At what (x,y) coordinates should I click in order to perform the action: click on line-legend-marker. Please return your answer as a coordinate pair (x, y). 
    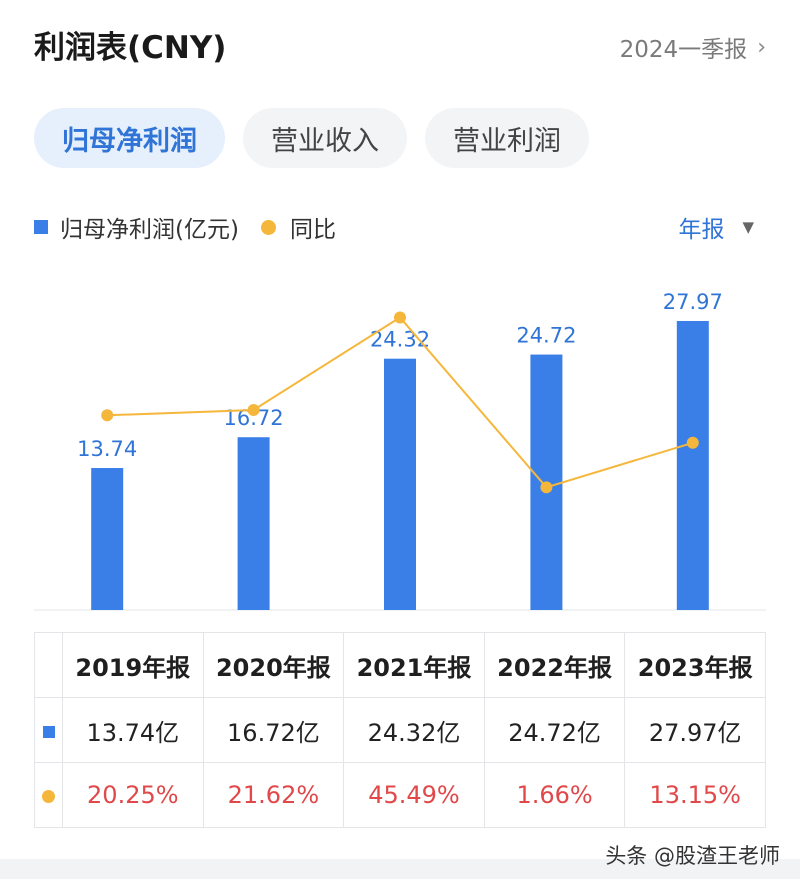
    Looking at the image, I should click on (268, 227).